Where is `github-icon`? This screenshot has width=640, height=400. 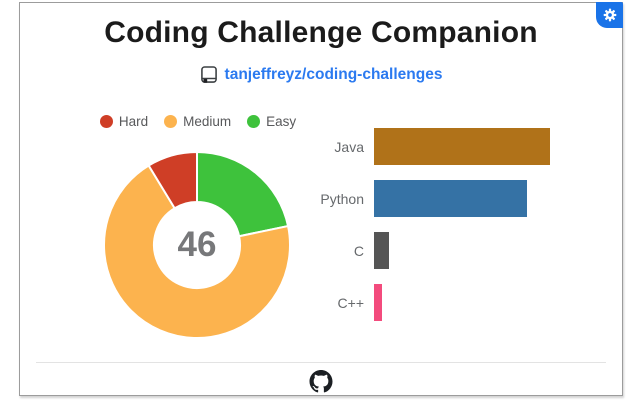
github-icon is located at coordinates (321, 381).